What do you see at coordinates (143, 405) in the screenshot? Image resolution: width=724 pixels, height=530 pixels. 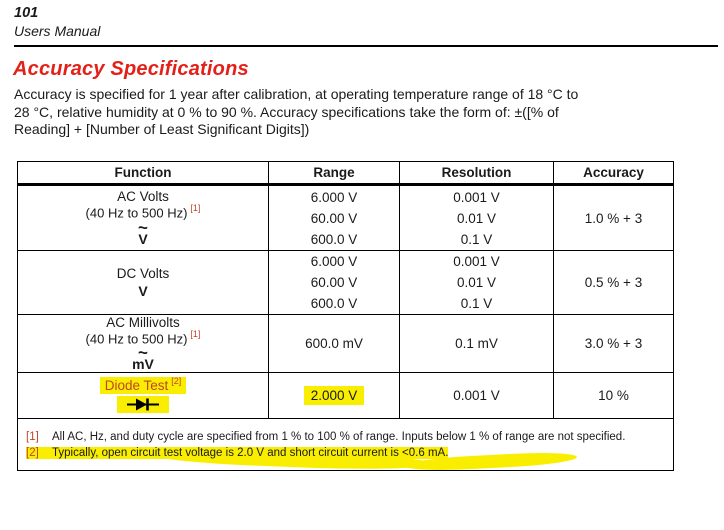 I see `diode-icon` at bounding box center [143, 405].